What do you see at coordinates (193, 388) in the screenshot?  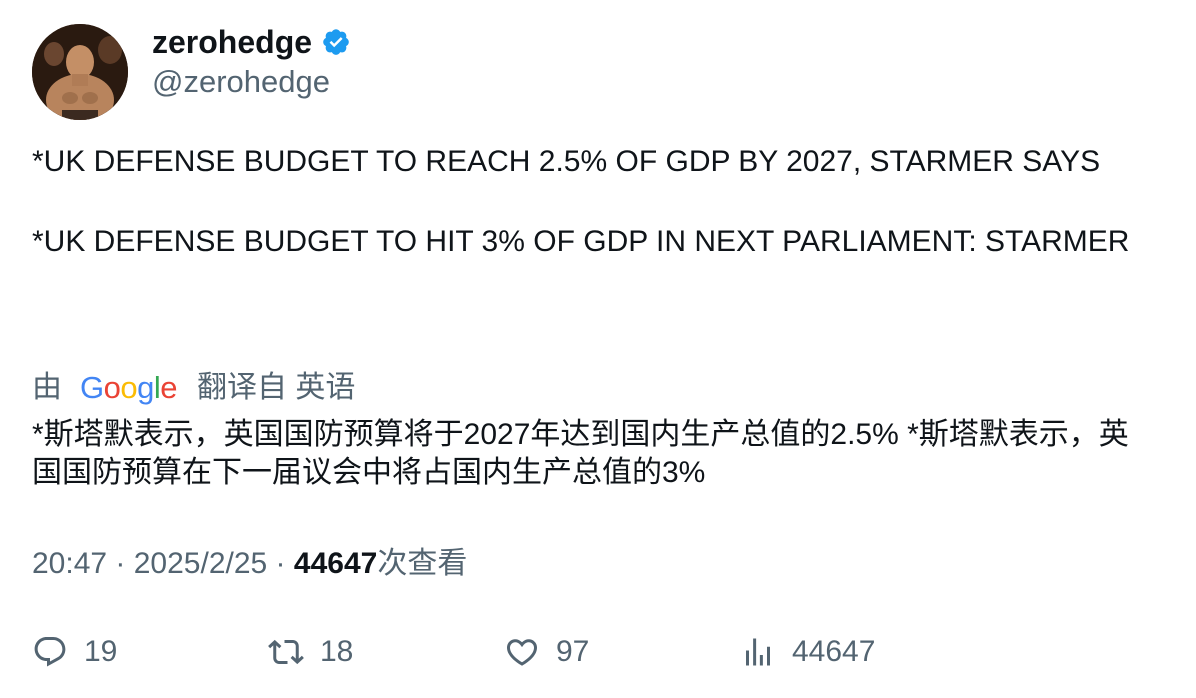 I see `translation-attribution: 由 Google 翻译自 英语` at bounding box center [193, 388].